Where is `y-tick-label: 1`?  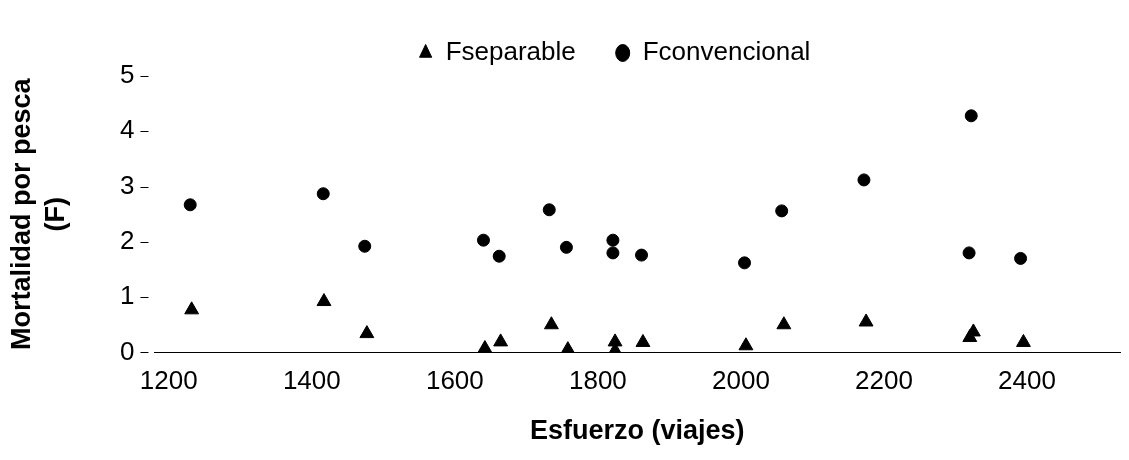 y-tick-label: 1 is located at coordinates (127, 295).